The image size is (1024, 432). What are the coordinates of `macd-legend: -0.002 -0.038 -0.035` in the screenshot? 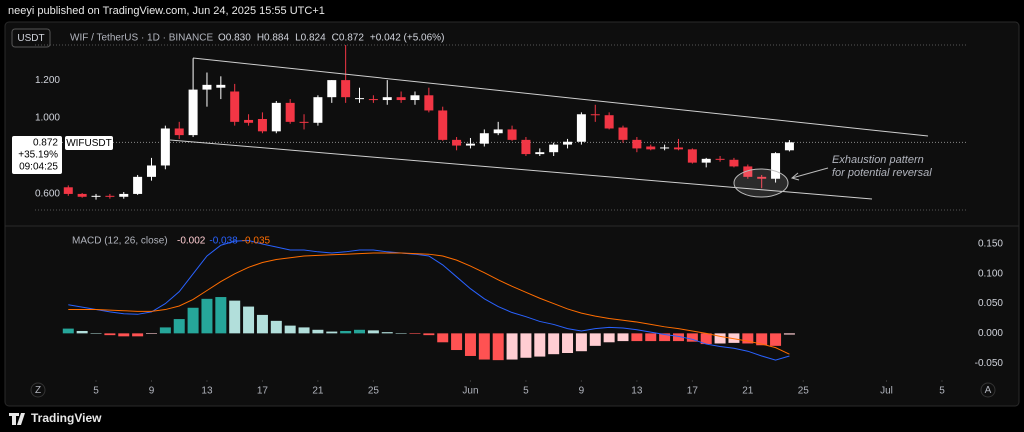 It's located at (224, 241).